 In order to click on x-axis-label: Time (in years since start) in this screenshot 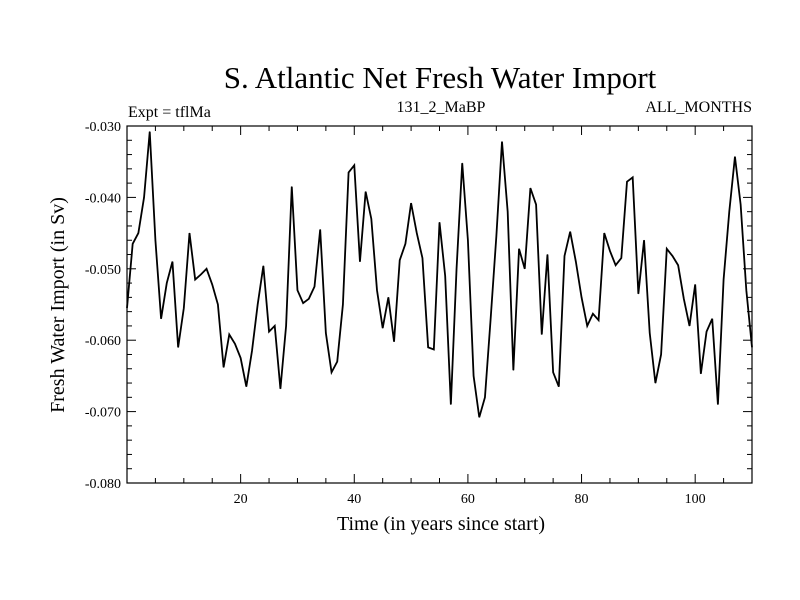, I will do `click(441, 524)`.